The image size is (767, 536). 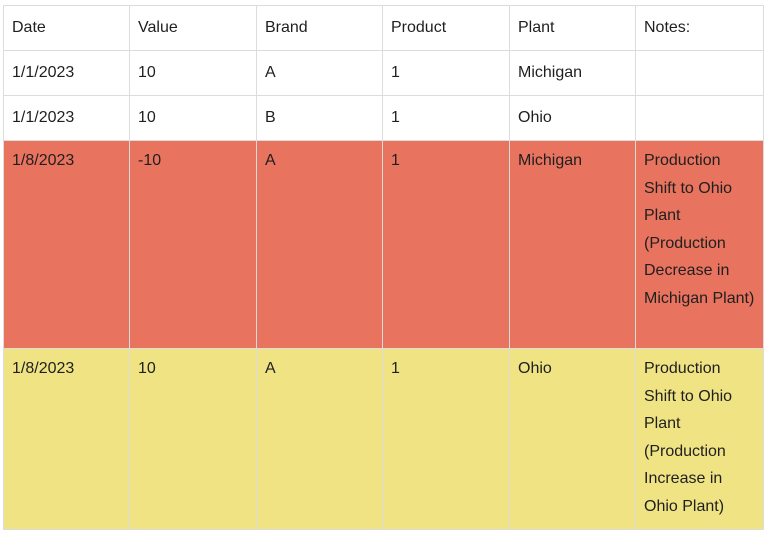 I want to click on table-header-row: Date Value Brand Product Plant Notes:, so click(x=383, y=28).